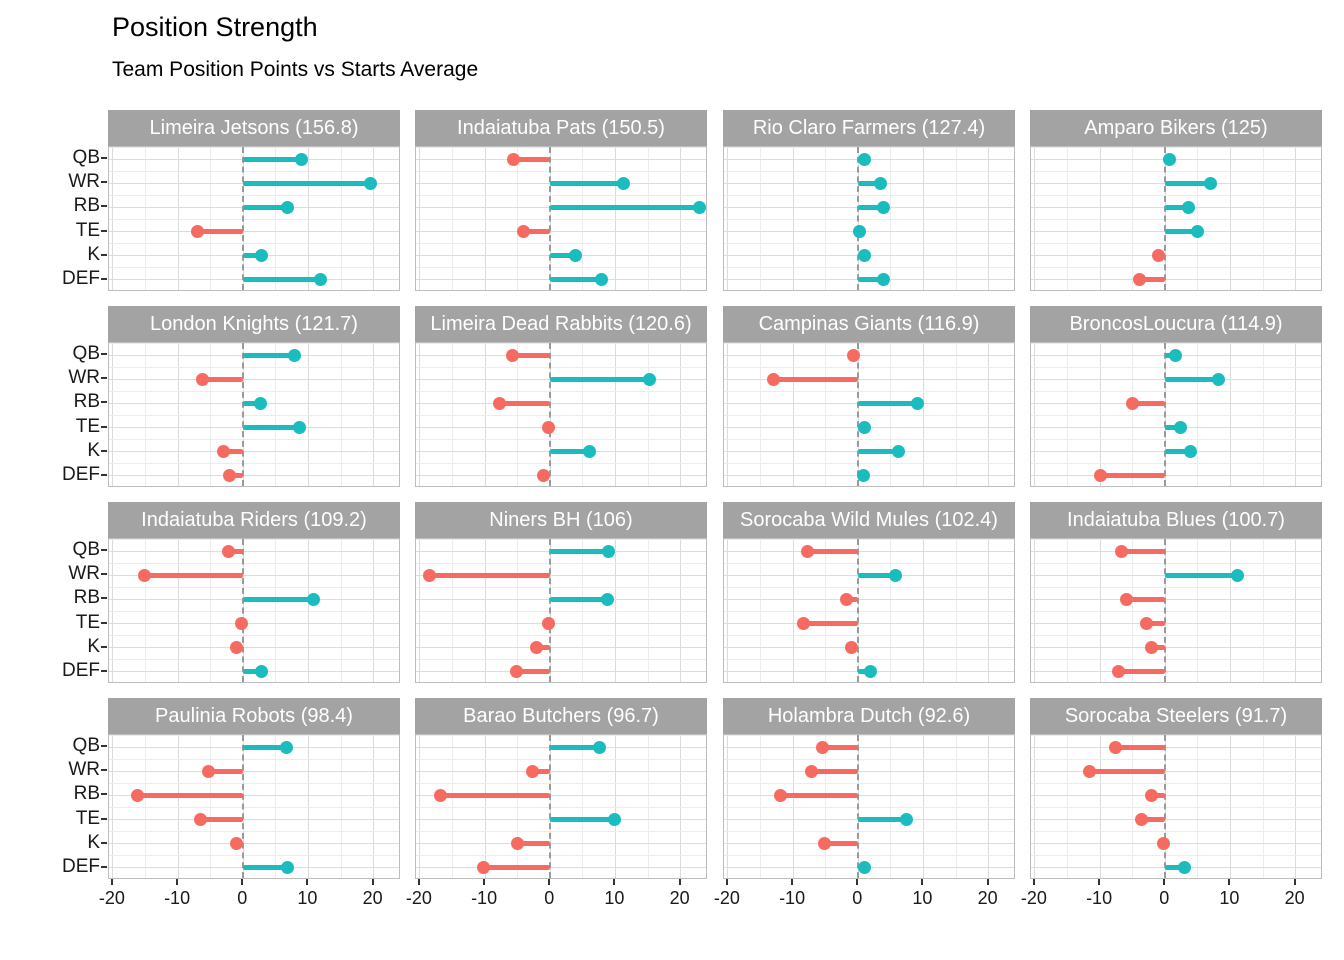 The height and width of the screenshot is (960, 1344). What do you see at coordinates (726, 898) in the screenshot?
I see `x-axis-label: -20` at bounding box center [726, 898].